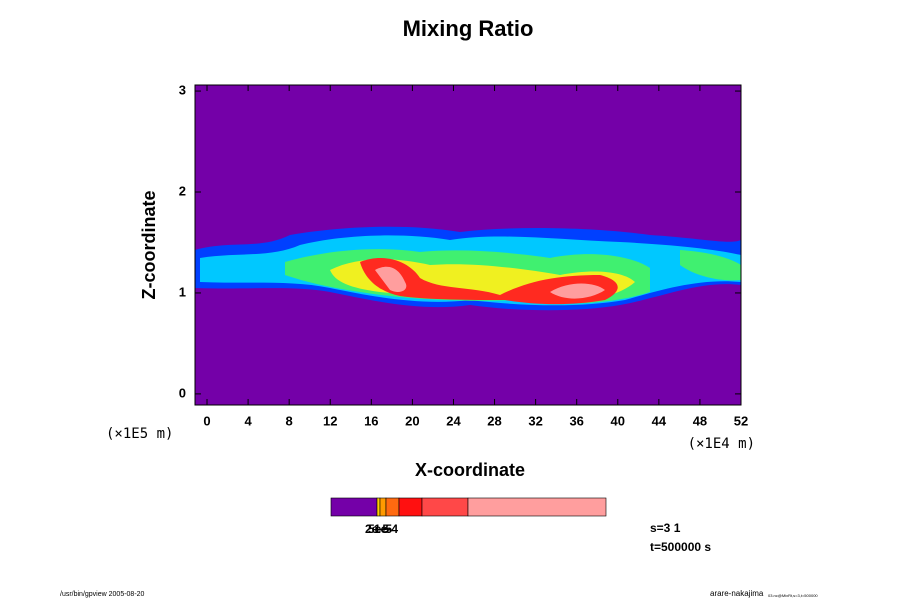  Describe the element at coordinates (371, 420) in the screenshot. I see `x-tick-label: 16` at that location.